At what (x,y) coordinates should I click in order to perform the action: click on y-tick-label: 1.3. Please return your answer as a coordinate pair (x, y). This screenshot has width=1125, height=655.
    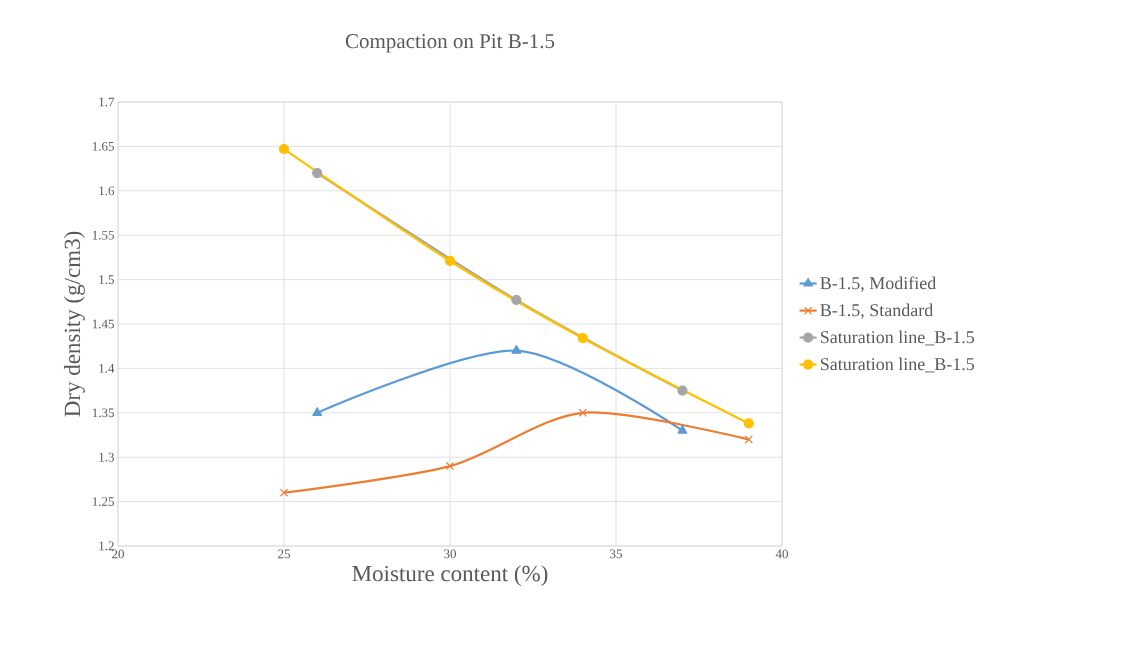
    Looking at the image, I should click on (106, 457).